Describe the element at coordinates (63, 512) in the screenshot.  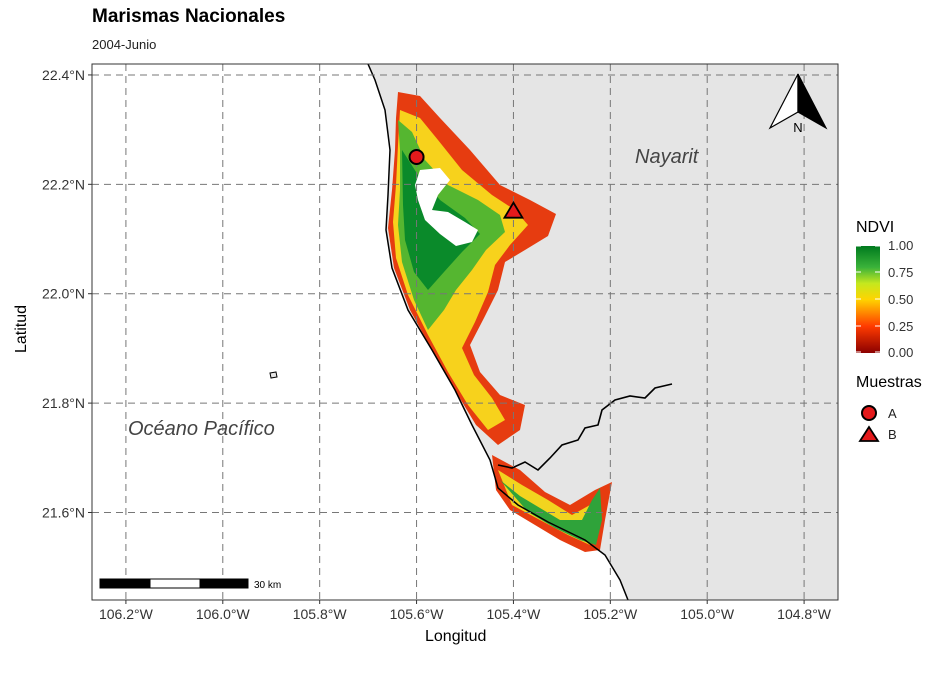
I see `y-tick-label: 21.6°N` at that location.